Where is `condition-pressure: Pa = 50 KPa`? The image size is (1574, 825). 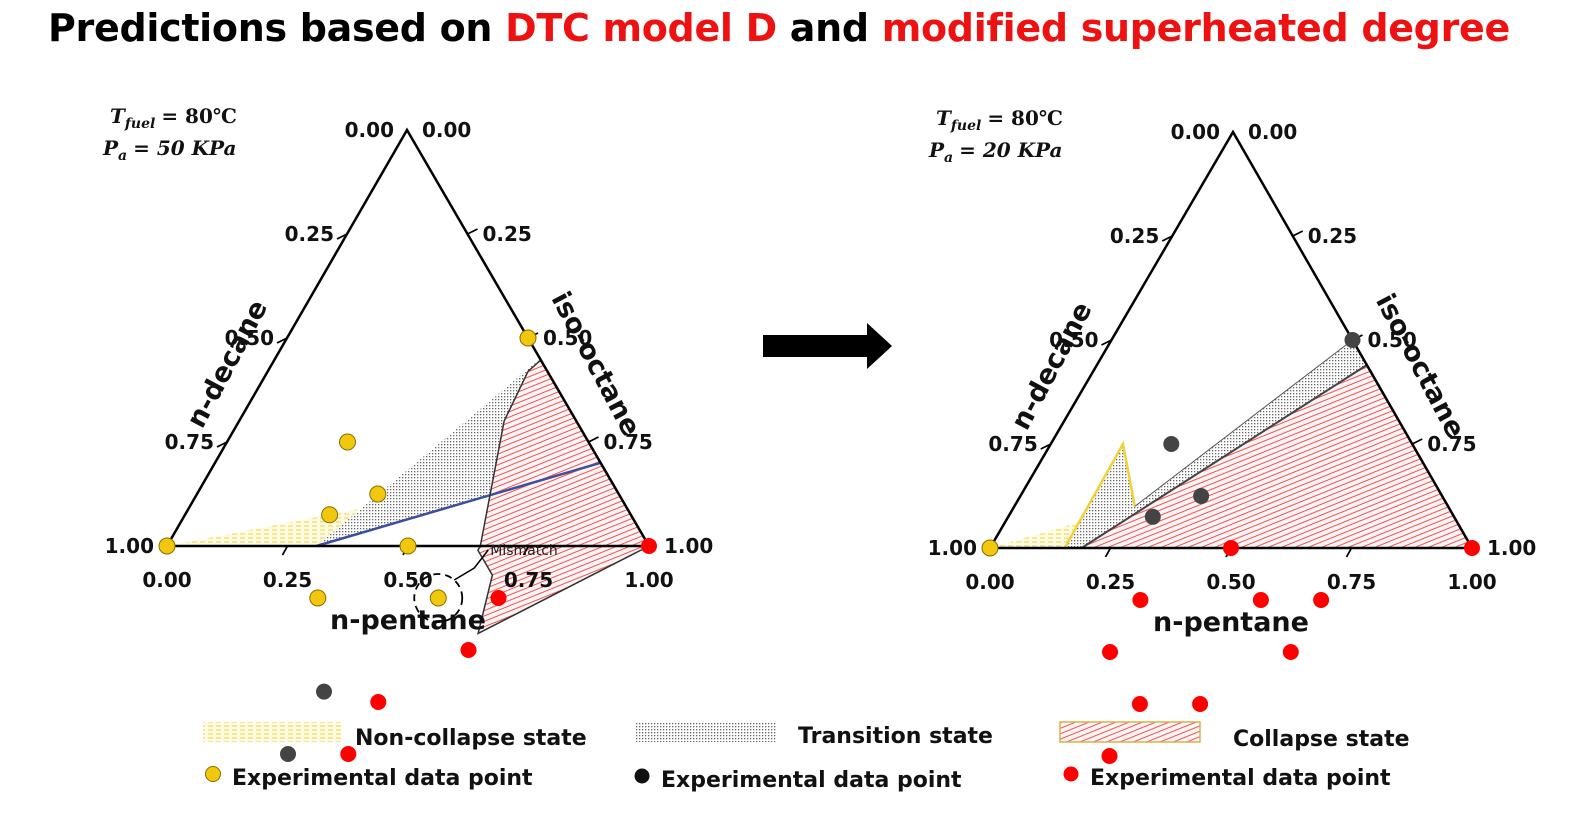
condition-pressure: Pa = 50 KPa is located at coordinates (169, 150).